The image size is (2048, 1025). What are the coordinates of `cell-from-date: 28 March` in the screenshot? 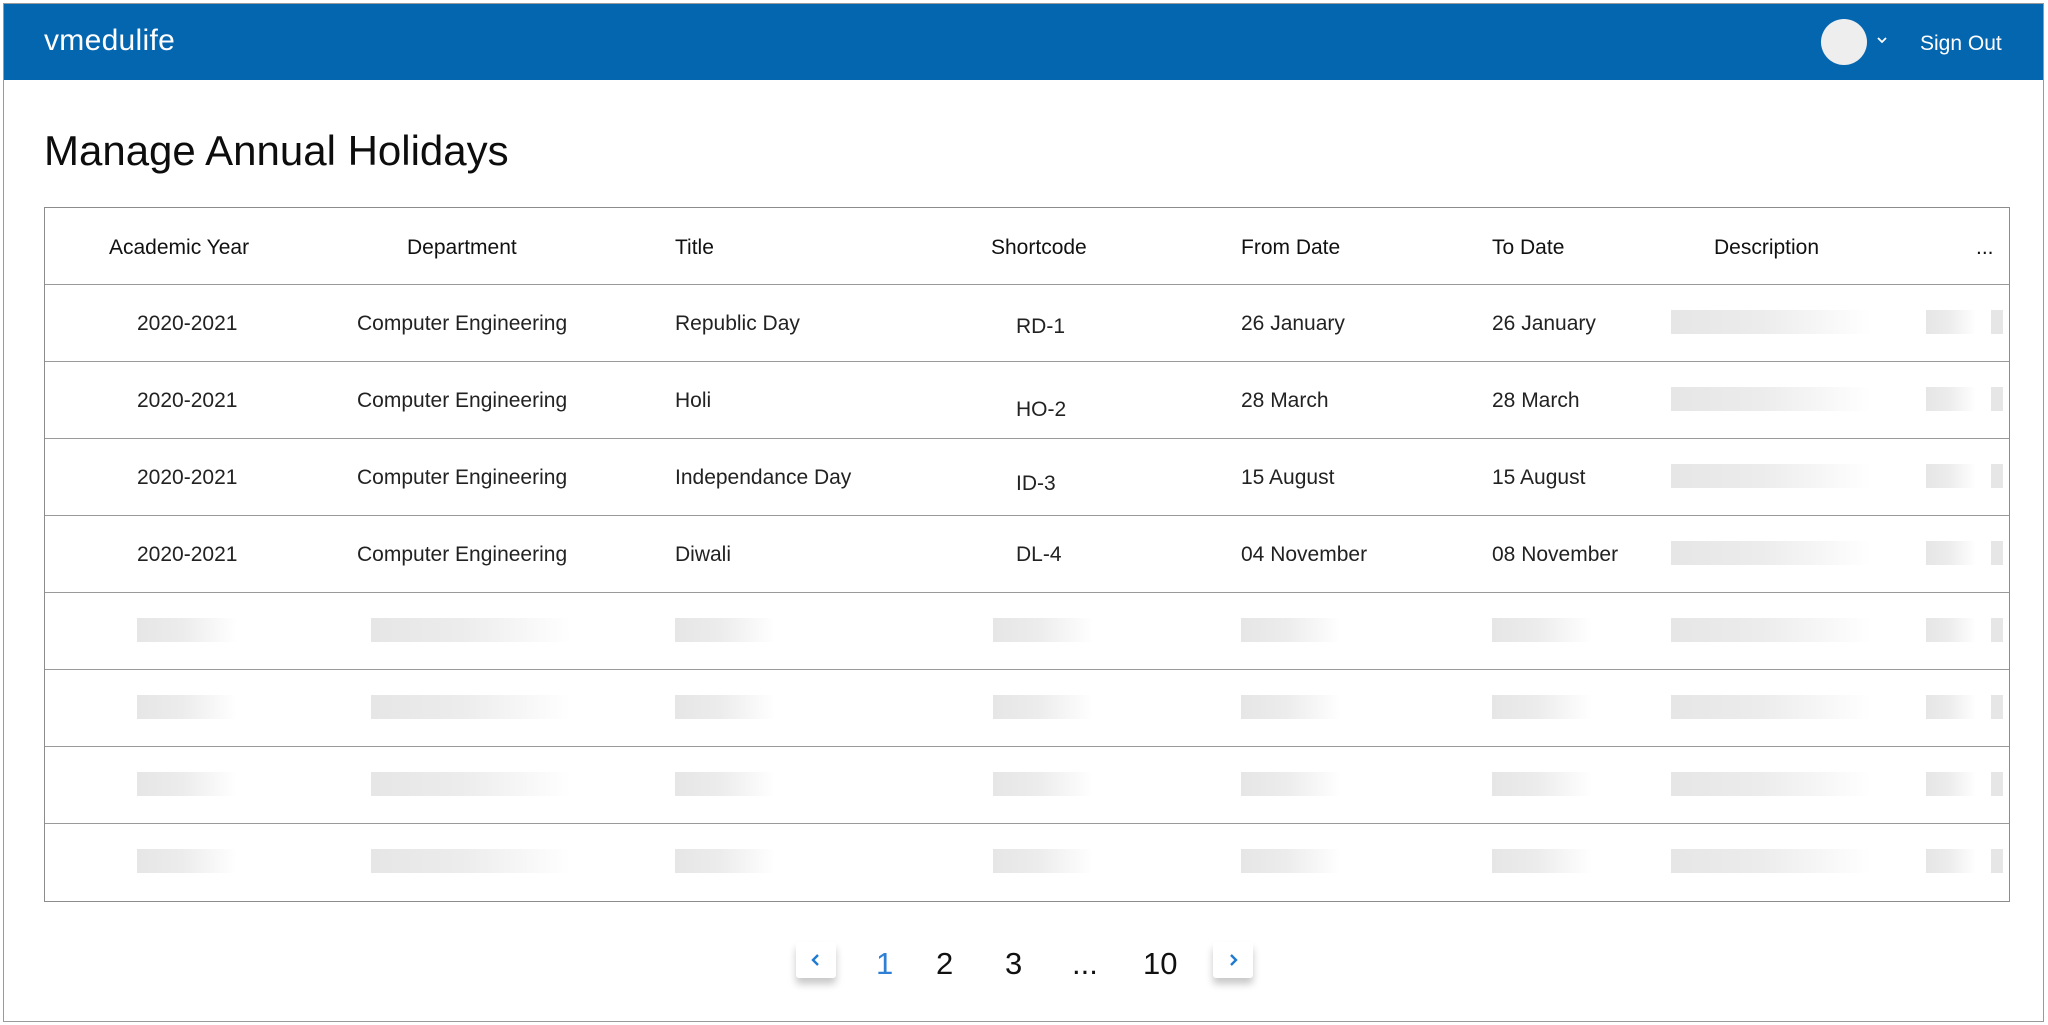 It's located at (1285, 400).